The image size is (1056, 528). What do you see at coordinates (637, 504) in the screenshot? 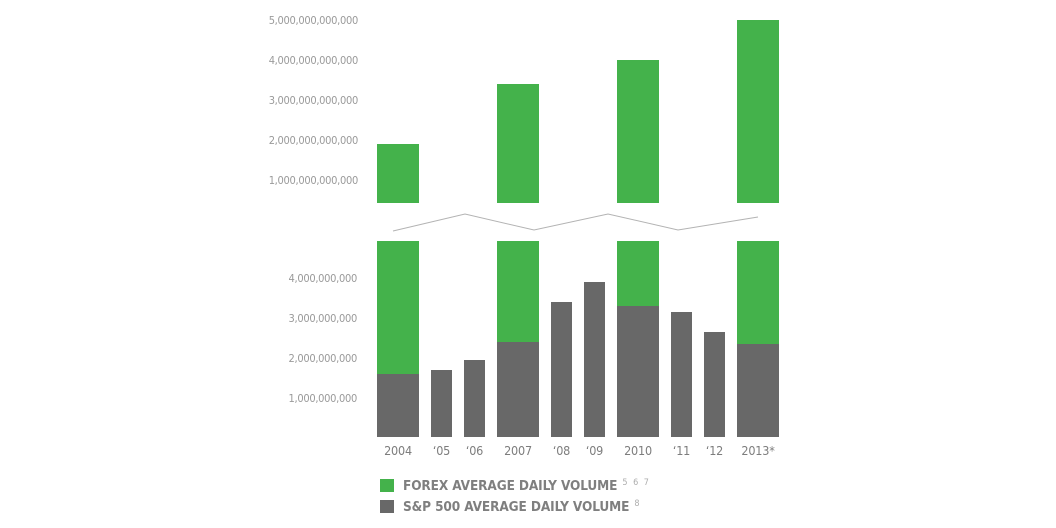
I see `sp500-footnote-ref: 8` at bounding box center [637, 504].